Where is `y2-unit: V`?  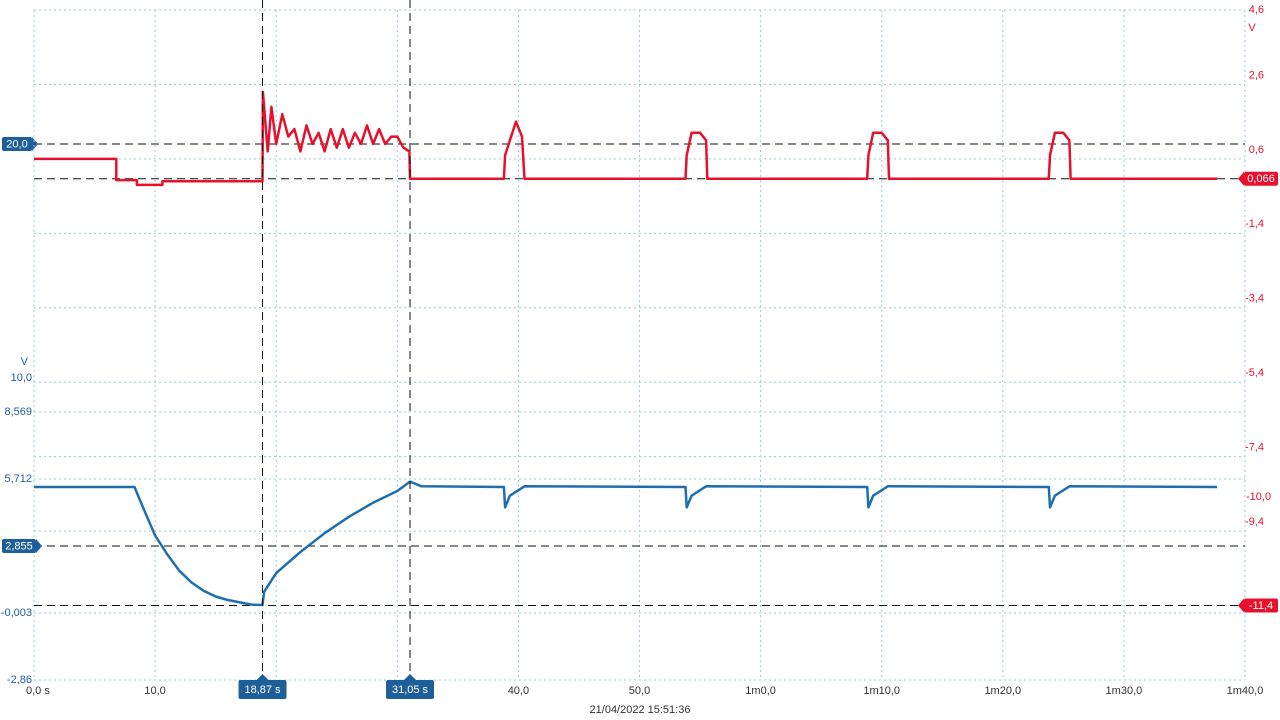 y2-unit: V is located at coordinates (1252, 28).